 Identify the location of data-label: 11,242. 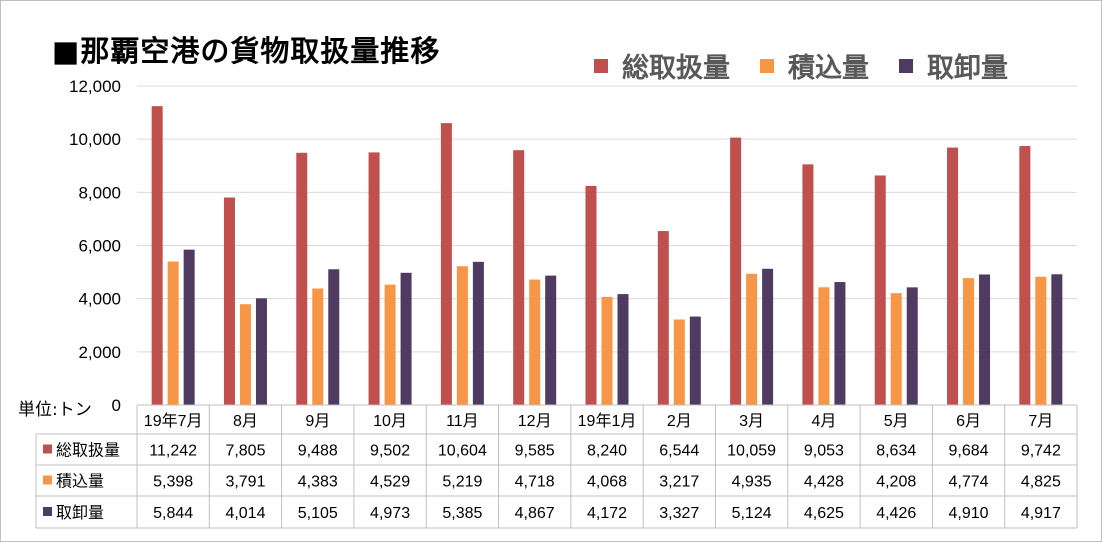
(173, 451).